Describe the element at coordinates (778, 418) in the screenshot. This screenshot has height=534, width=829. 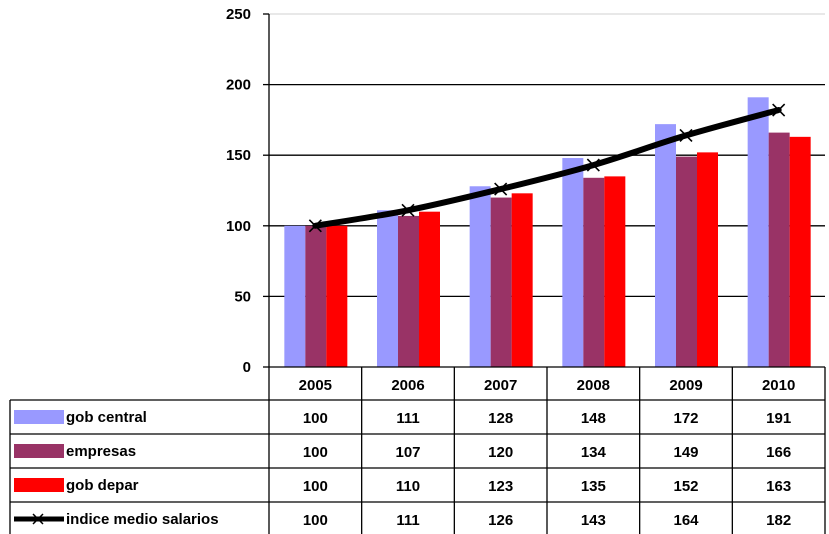
I see `table-value-gob-central-2010: 191` at that location.